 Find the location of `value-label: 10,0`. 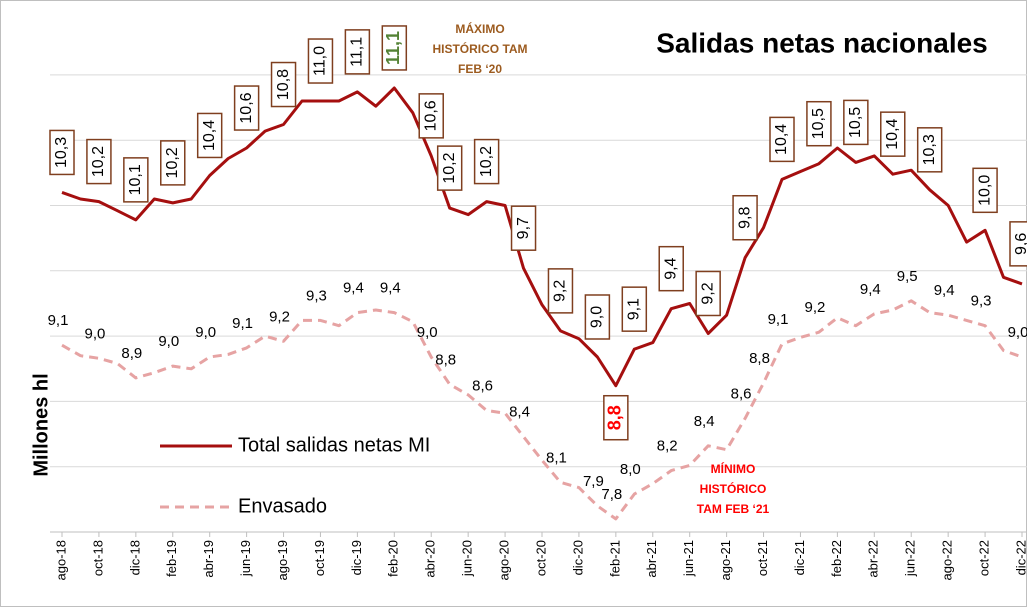

value-label: 10,0 is located at coordinates (984, 190).